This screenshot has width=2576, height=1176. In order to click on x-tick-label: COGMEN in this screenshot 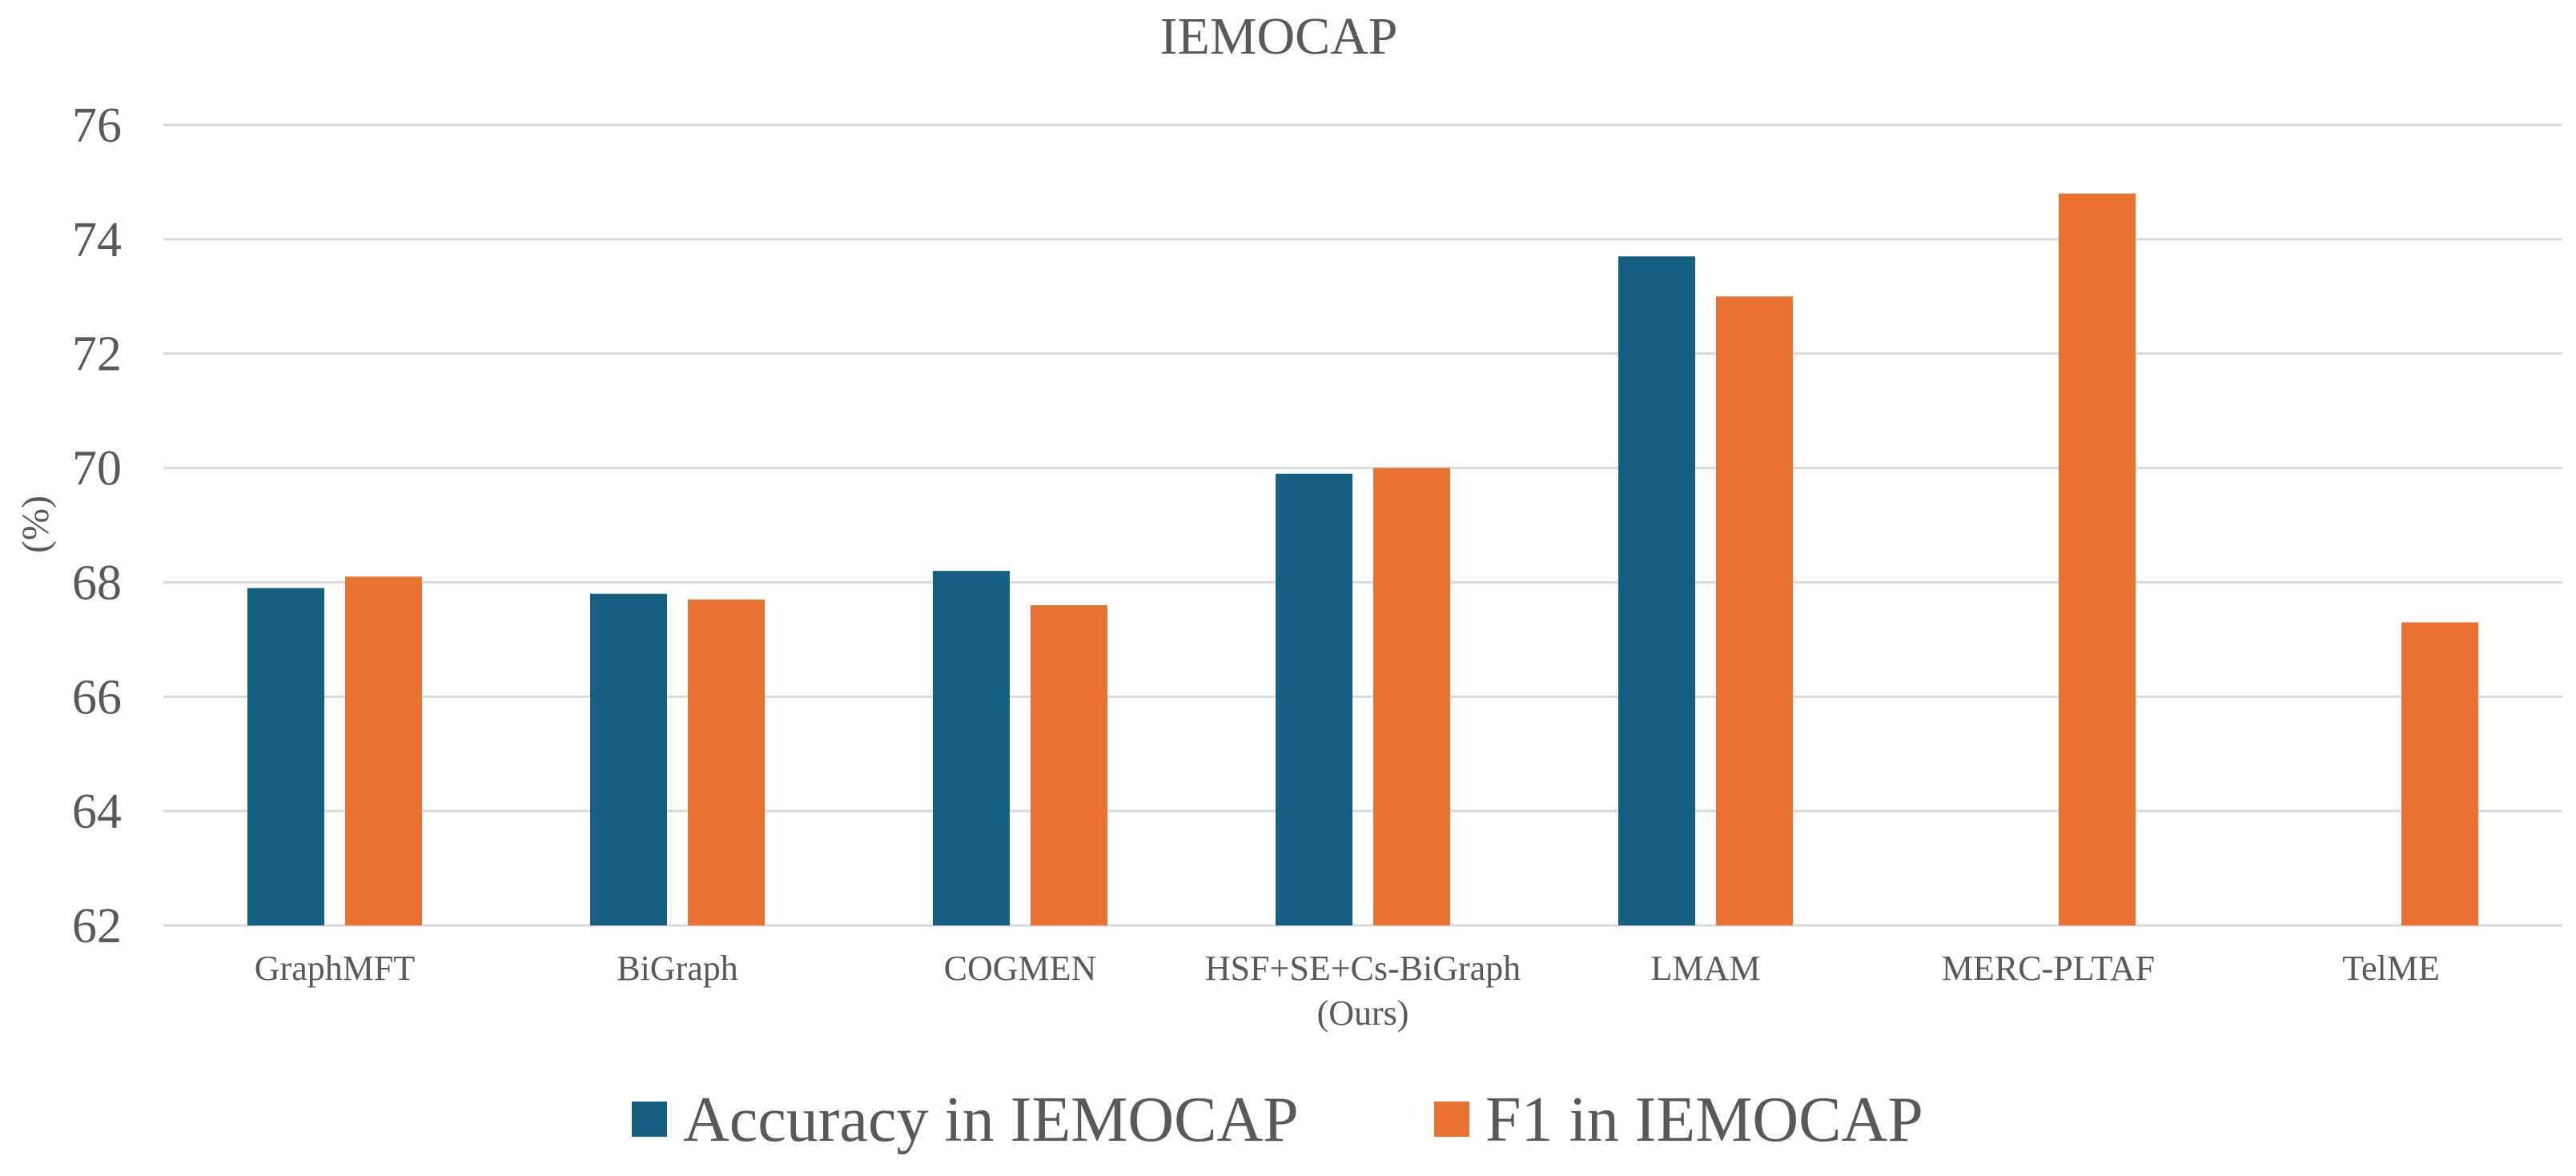, I will do `click(1020, 968)`.